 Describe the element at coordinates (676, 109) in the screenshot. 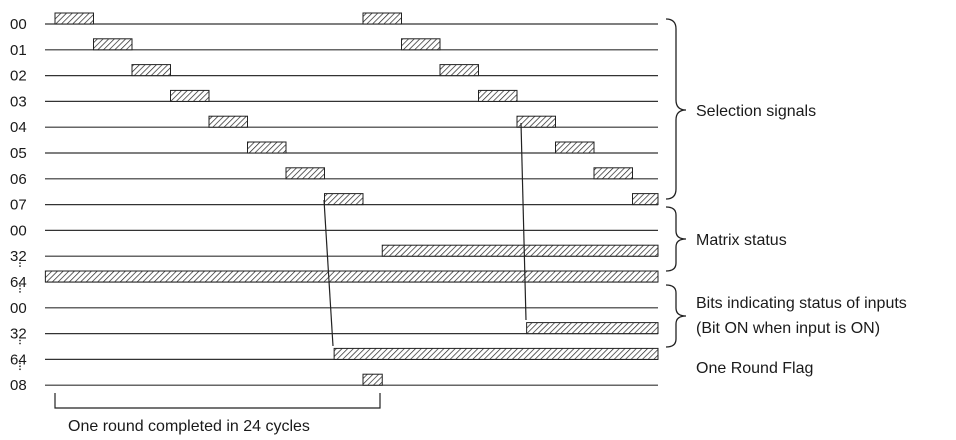

I see `selection-signals-brace` at that location.